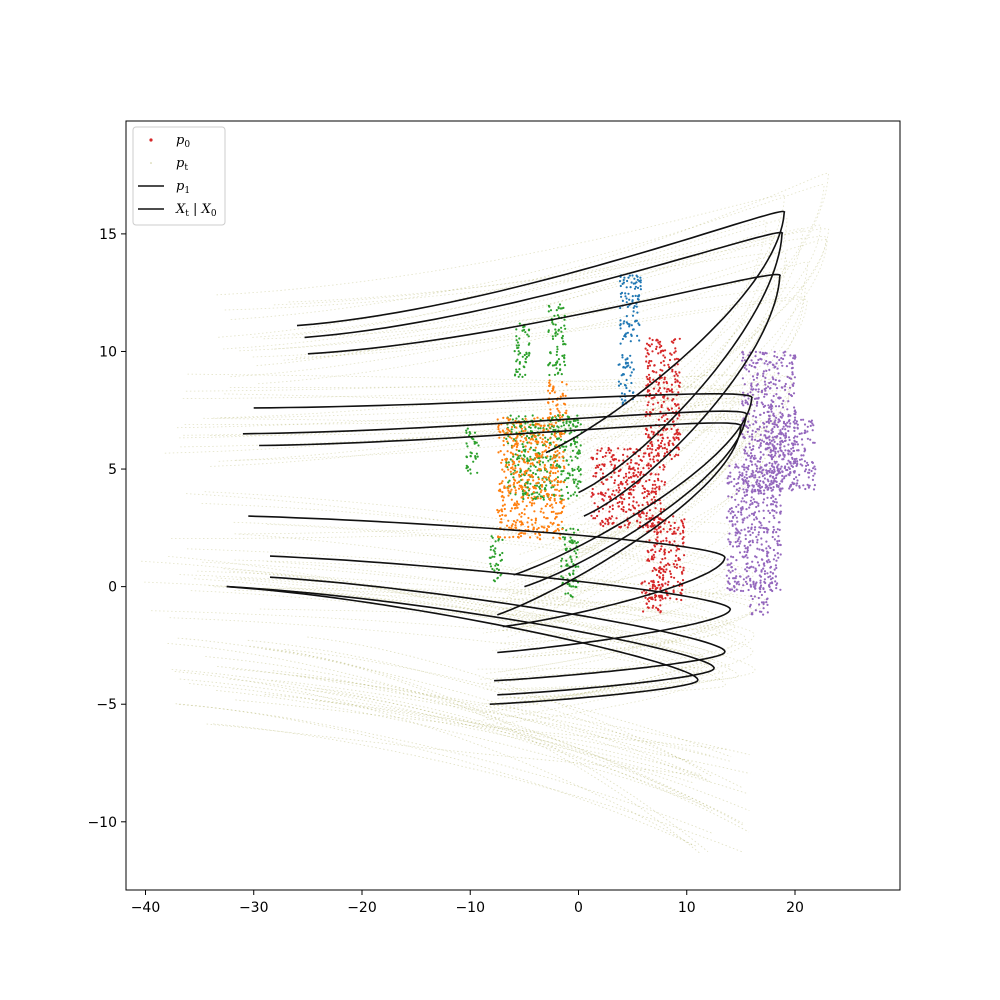 The height and width of the screenshot is (1000, 1000). I want to click on y-tick-label: 0, so click(112, 588).